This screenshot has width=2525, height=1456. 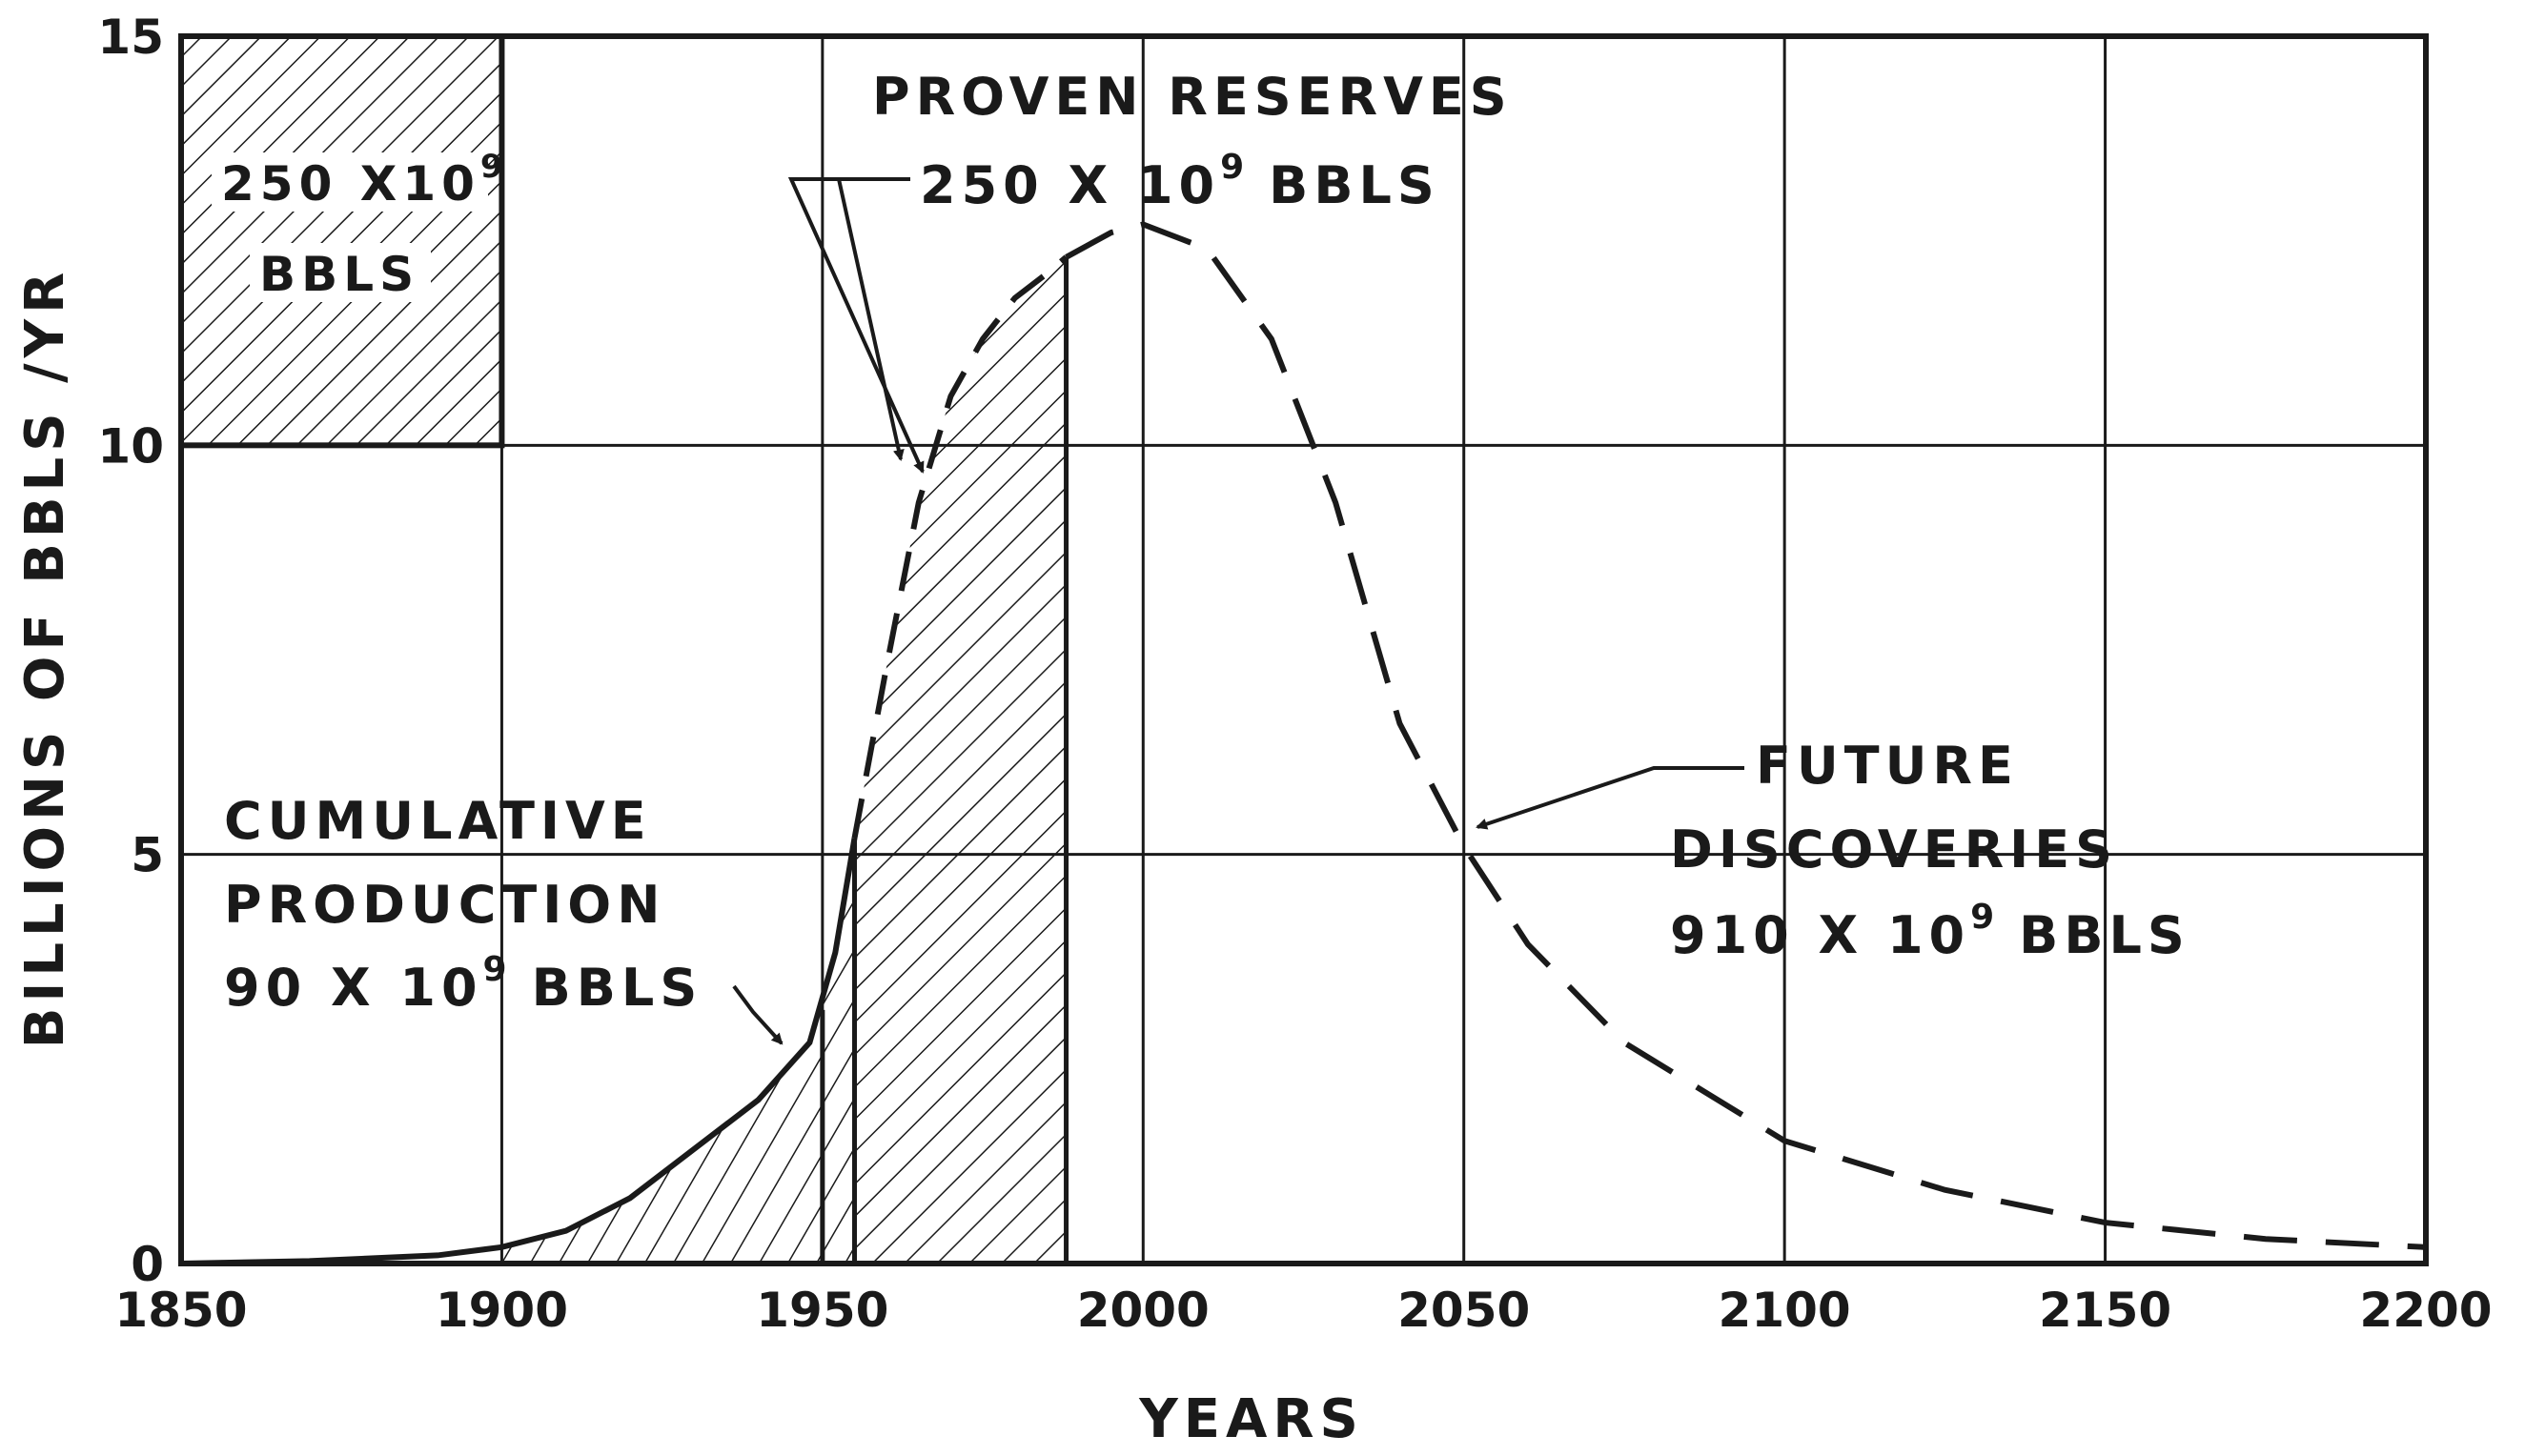 I want to click on x-tick-2150: 2150, so click(x=2105, y=1310).